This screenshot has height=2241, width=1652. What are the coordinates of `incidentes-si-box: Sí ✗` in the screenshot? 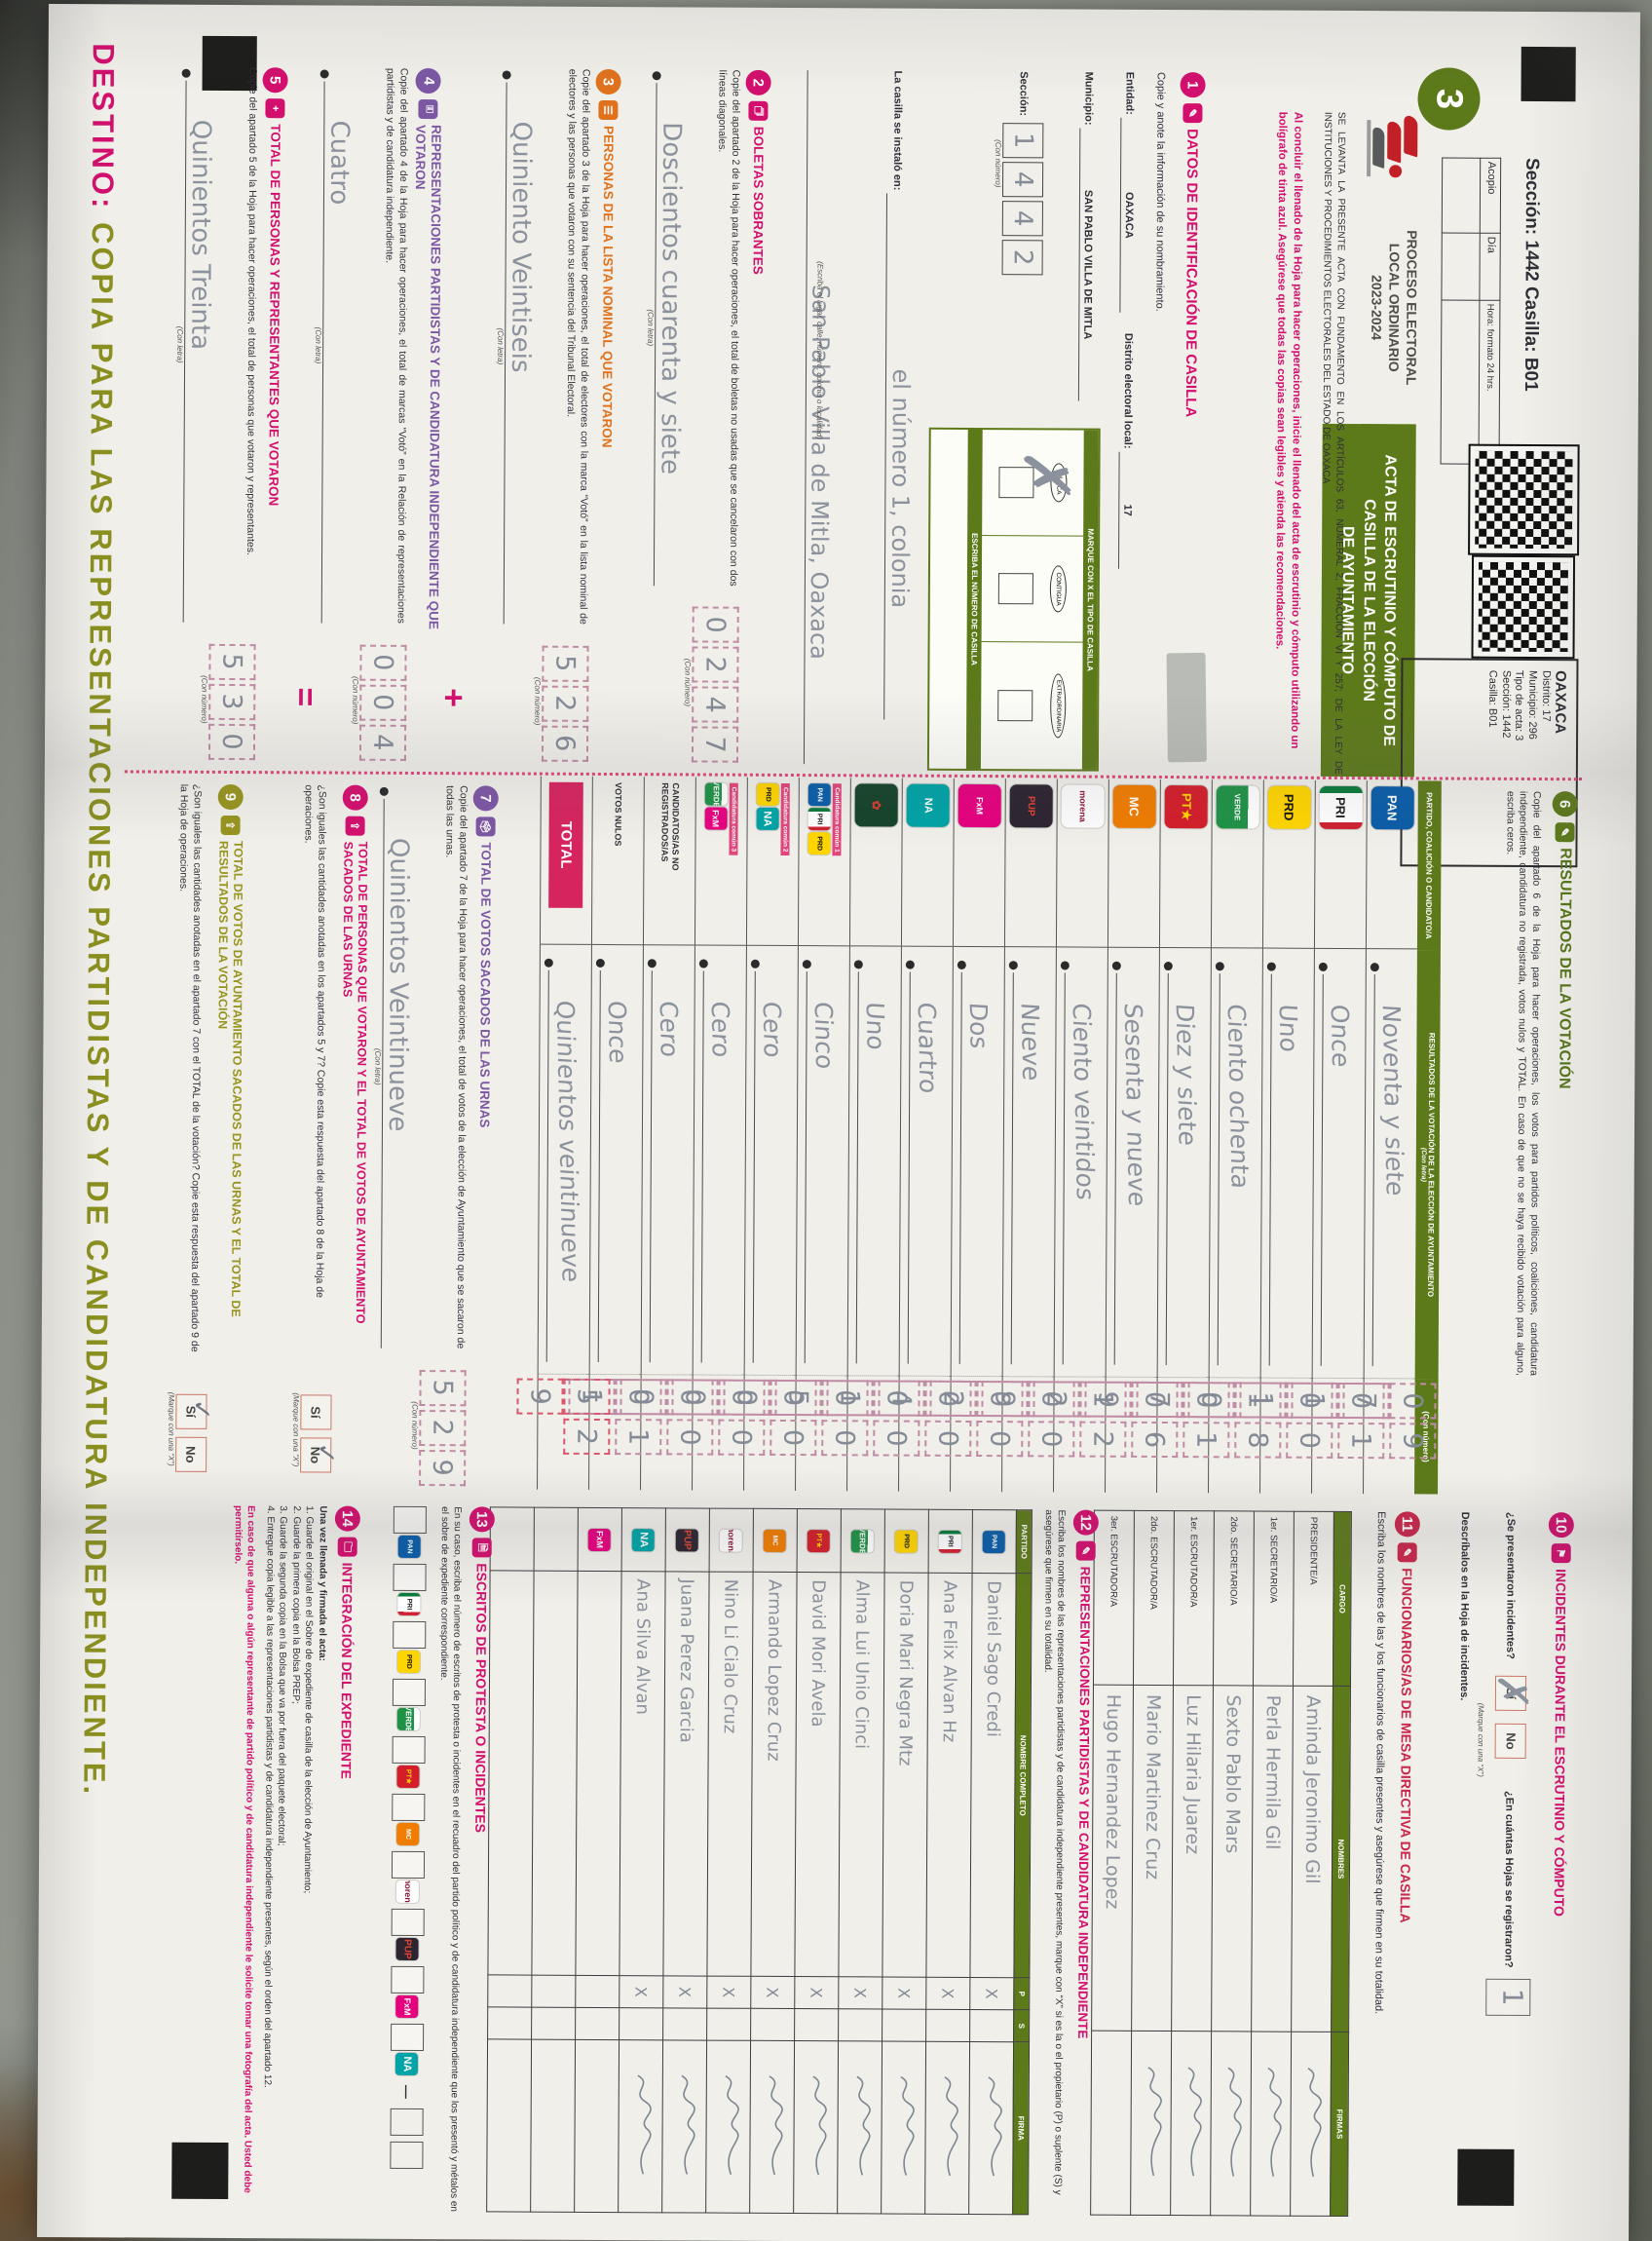 It's located at (1513, 1692).